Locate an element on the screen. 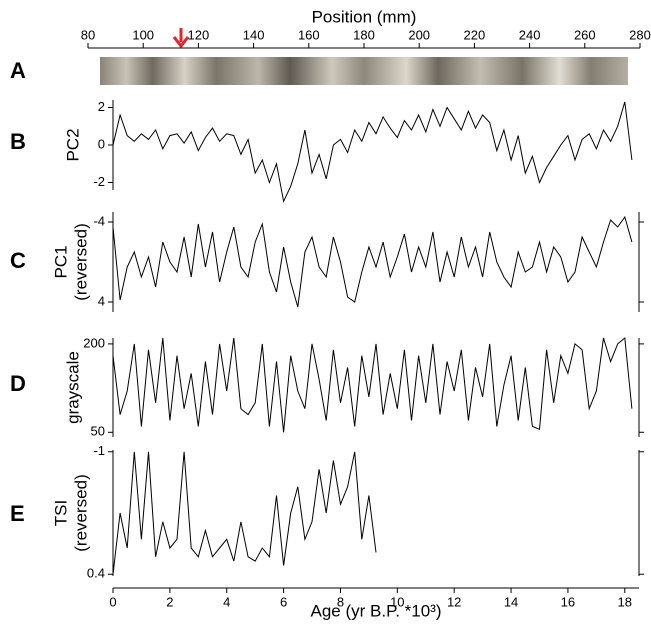 The height and width of the screenshot is (634, 651). x-tick-label: 260 is located at coordinates (585, 34).